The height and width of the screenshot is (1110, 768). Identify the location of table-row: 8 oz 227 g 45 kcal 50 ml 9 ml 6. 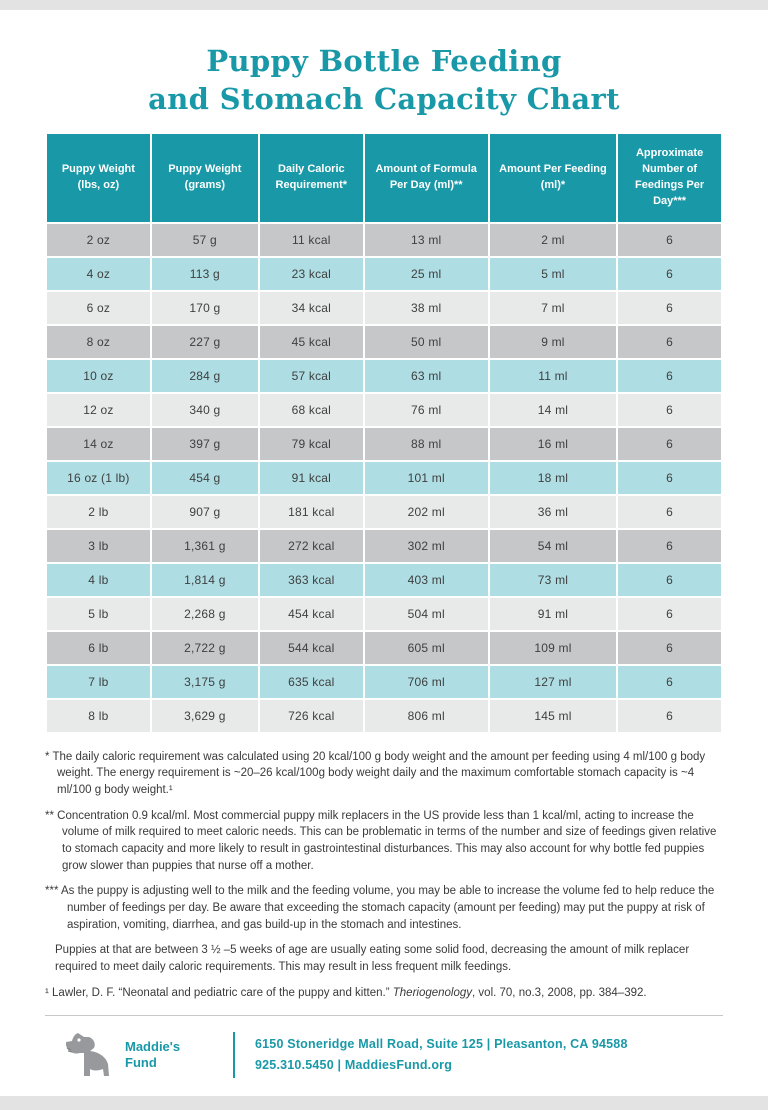
(384, 341).